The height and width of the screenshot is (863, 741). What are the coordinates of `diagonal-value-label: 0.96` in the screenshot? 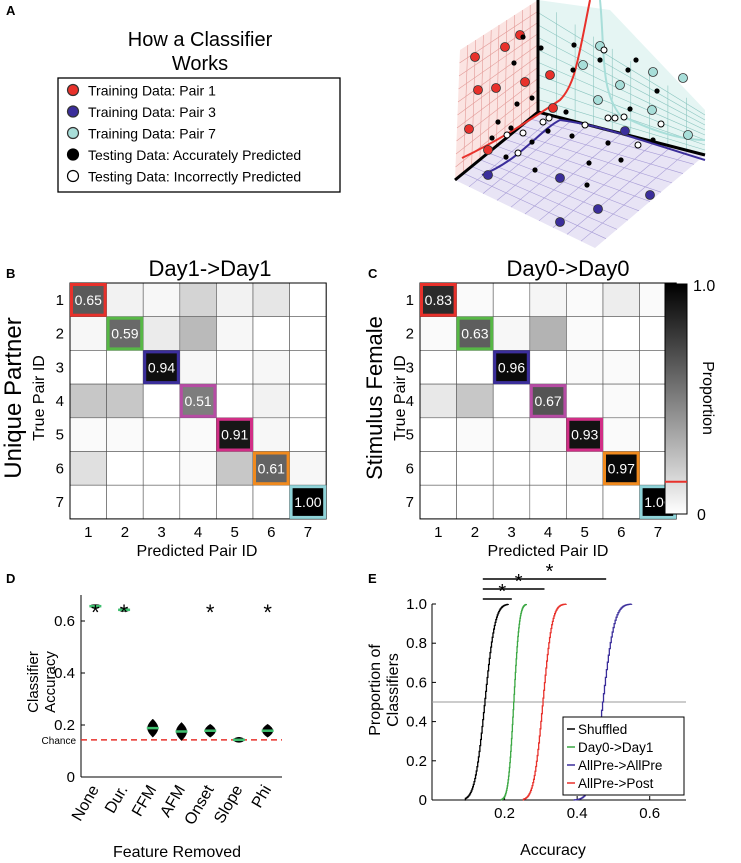 It's located at (511, 367).